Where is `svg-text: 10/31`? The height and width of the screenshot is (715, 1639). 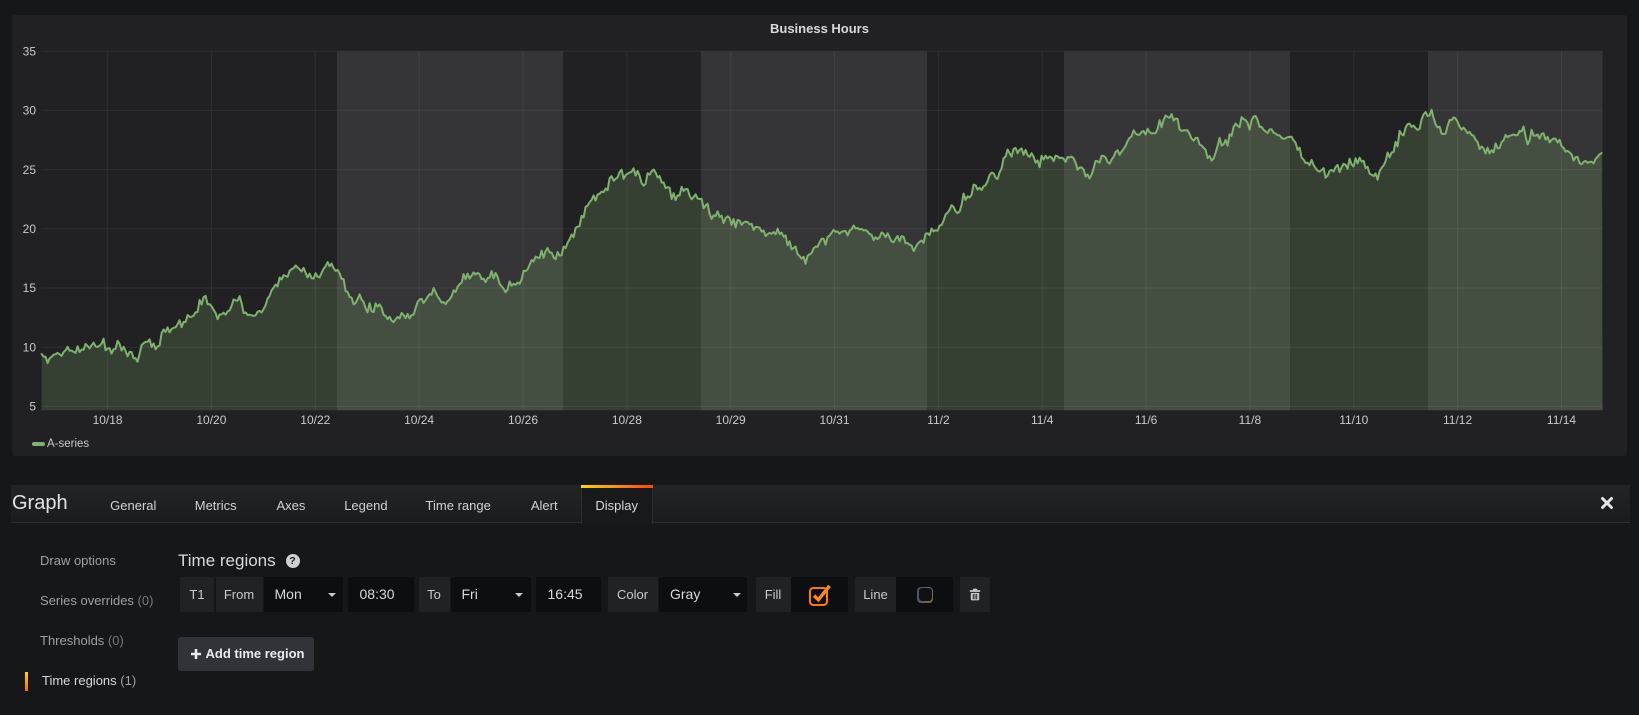
svg-text: 10/31 is located at coordinates (834, 420).